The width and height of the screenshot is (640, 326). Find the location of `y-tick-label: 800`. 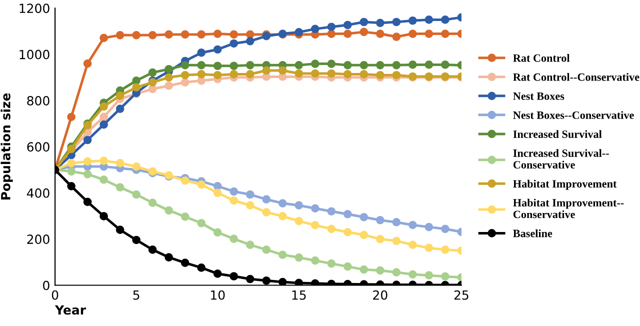

y-tick-label: 800 is located at coordinates (38, 101).